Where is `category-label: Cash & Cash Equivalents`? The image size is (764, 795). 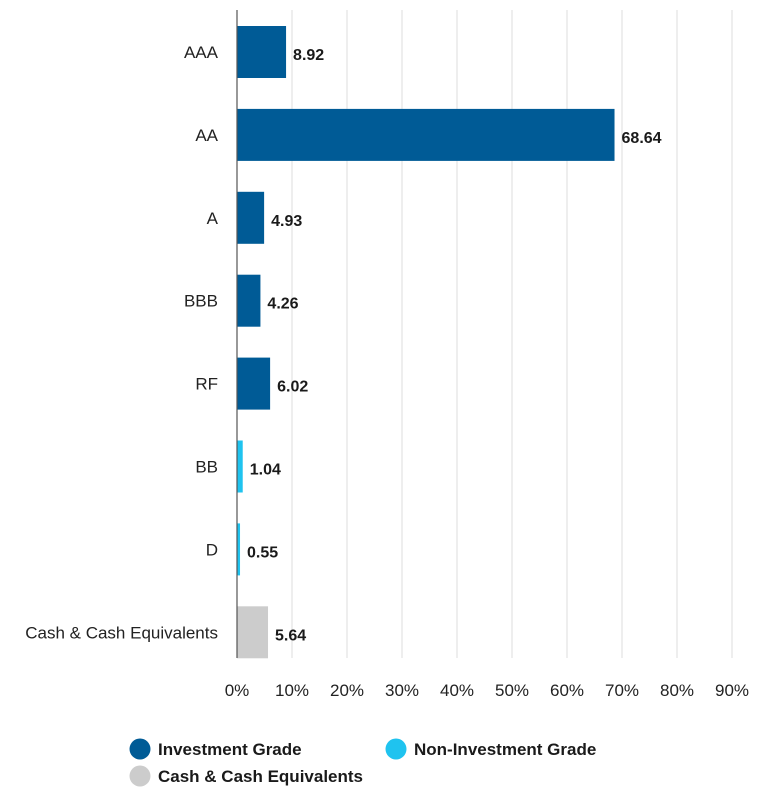
category-label: Cash & Cash Equivalents is located at coordinates (121, 632).